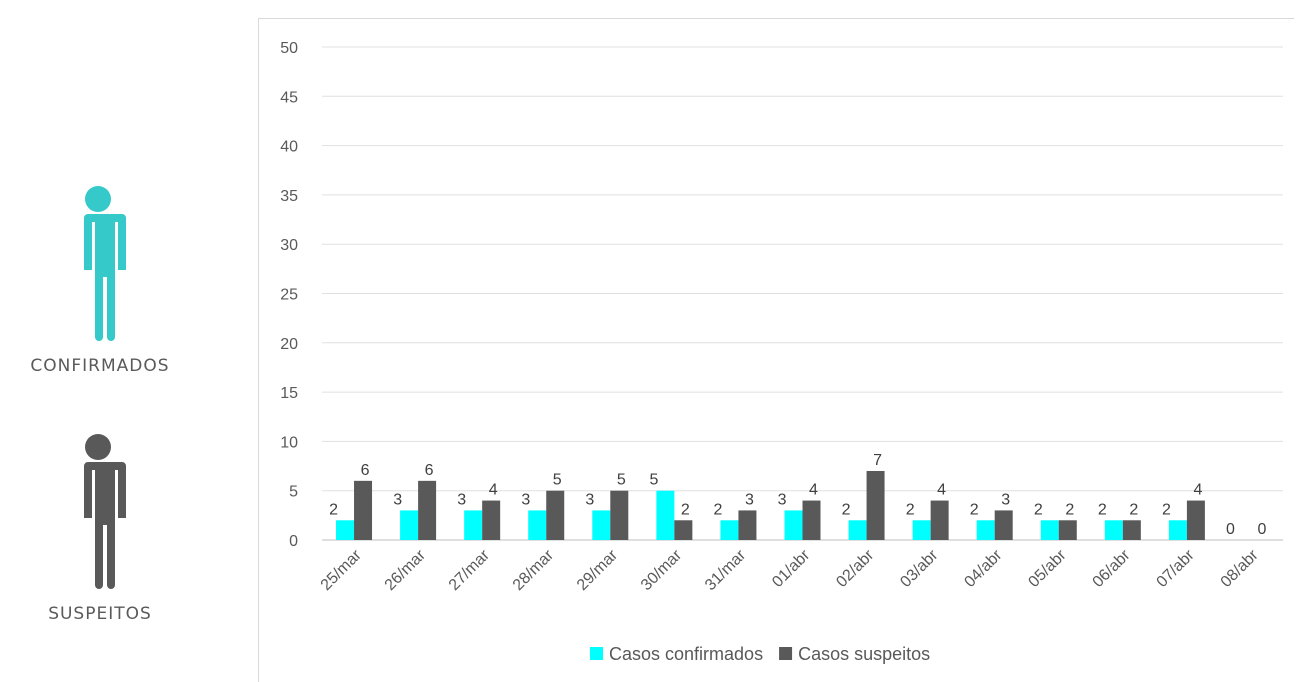 The width and height of the screenshot is (1296, 682). I want to click on data-labels: 2 6 3 6 3 4 3 5 3 5 5 2 2 3 3 4 2 7 2 4 2 3 2 2 2 2 2 4 0 0, so click(797, 495).